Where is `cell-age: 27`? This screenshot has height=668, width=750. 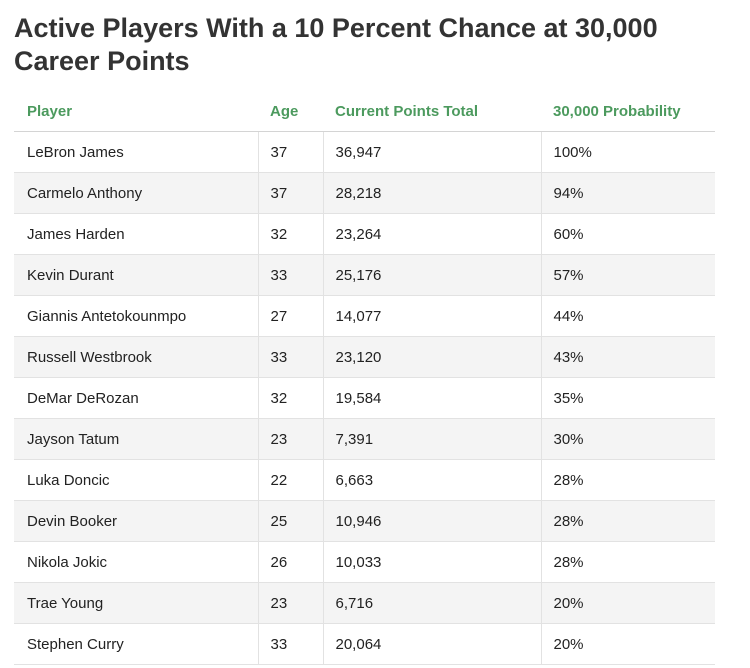 cell-age: 27 is located at coordinates (291, 316).